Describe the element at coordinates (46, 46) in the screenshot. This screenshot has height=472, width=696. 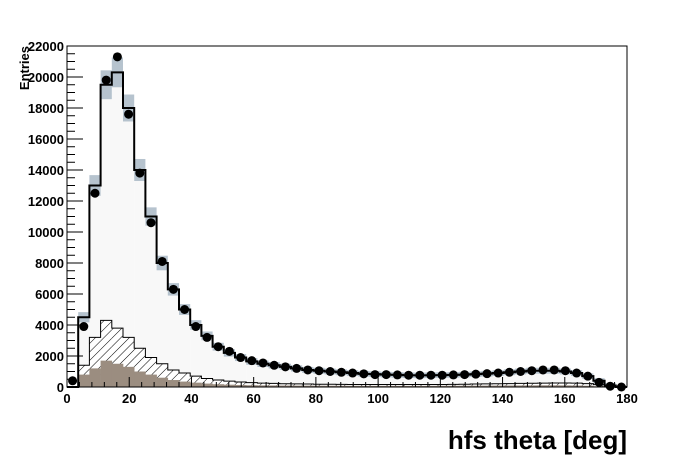
I see `y-tick-label: 22000` at that location.